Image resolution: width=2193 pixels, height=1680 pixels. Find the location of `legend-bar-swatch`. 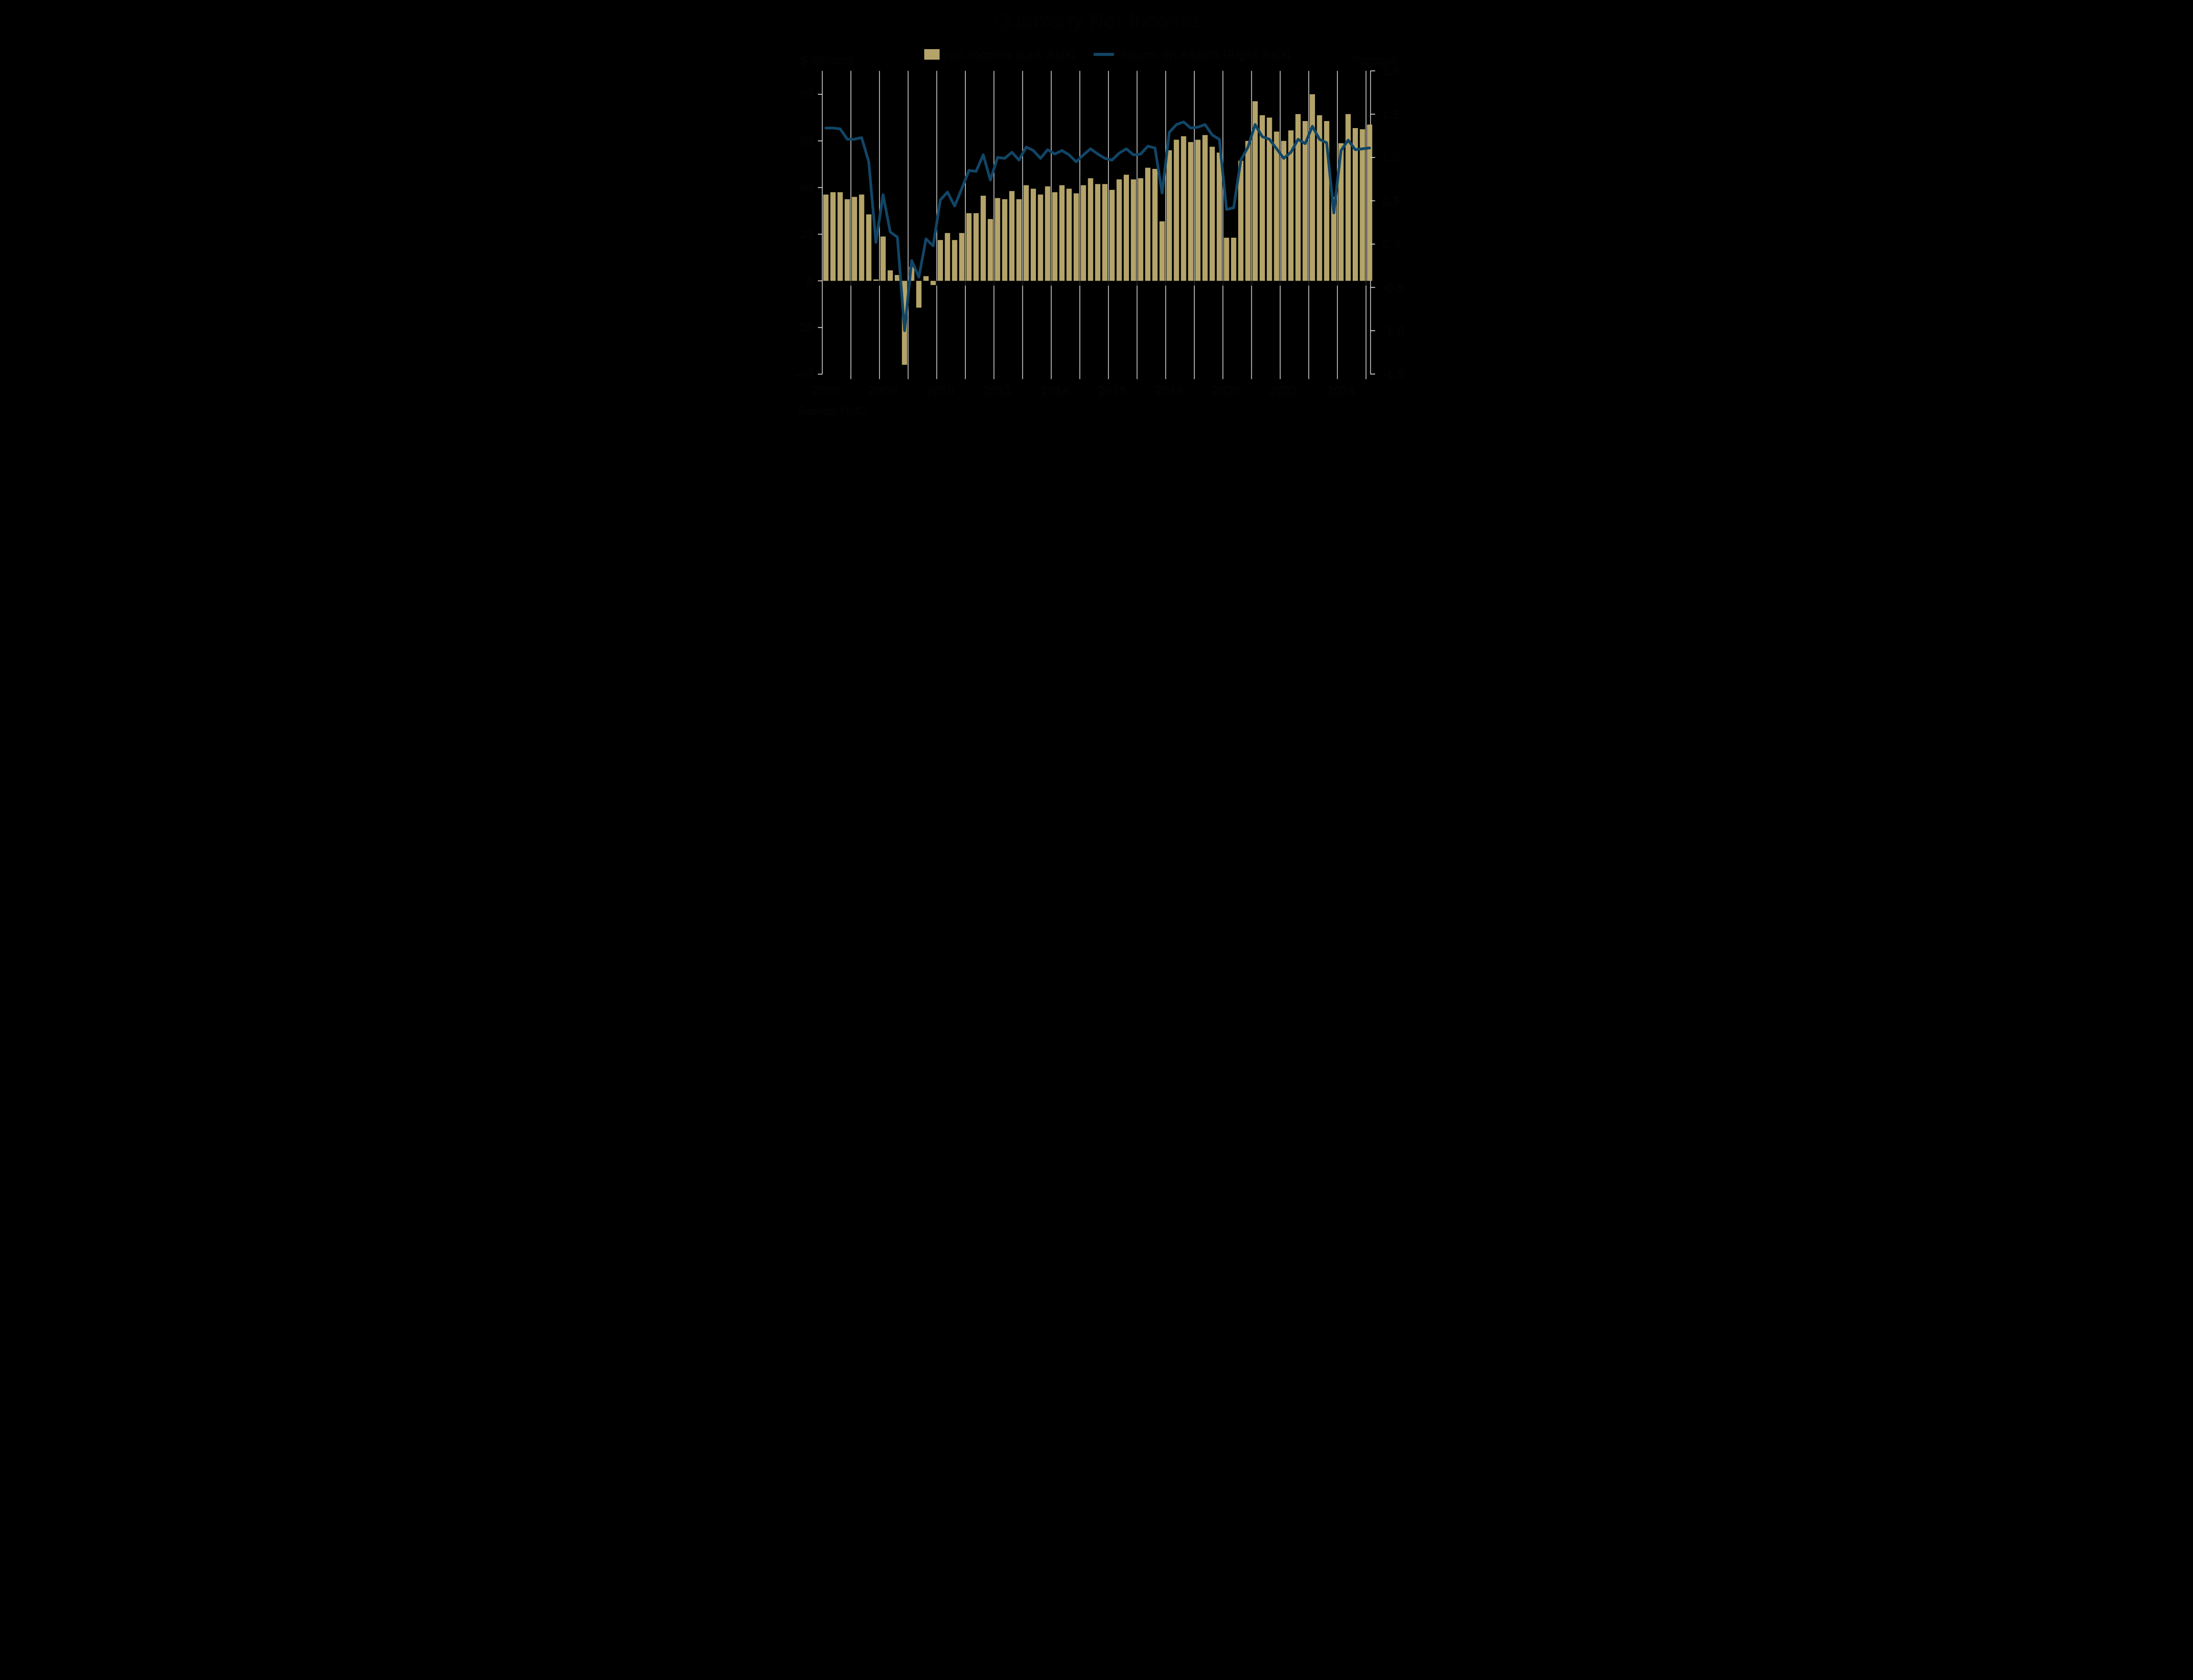

legend-bar-swatch is located at coordinates (932, 55).